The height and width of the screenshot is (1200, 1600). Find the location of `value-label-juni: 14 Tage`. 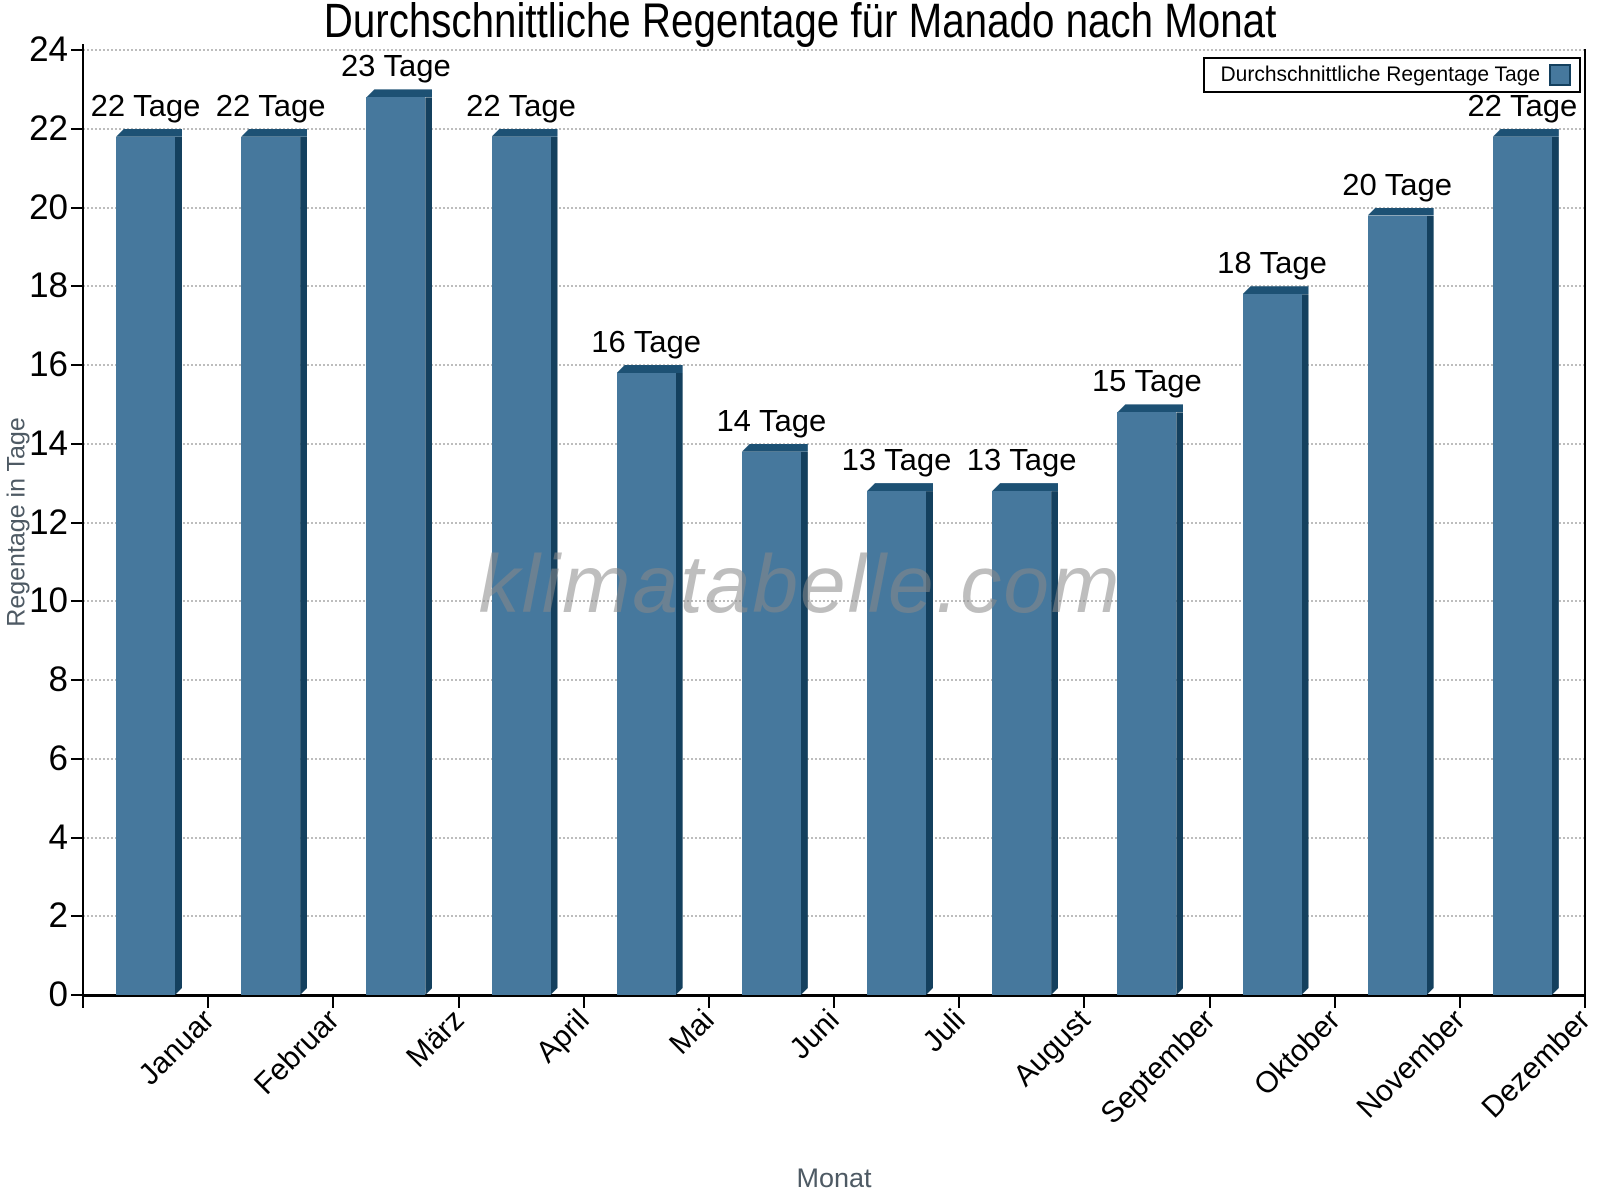

value-label-juni: 14 Tage is located at coordinates (771, 420).